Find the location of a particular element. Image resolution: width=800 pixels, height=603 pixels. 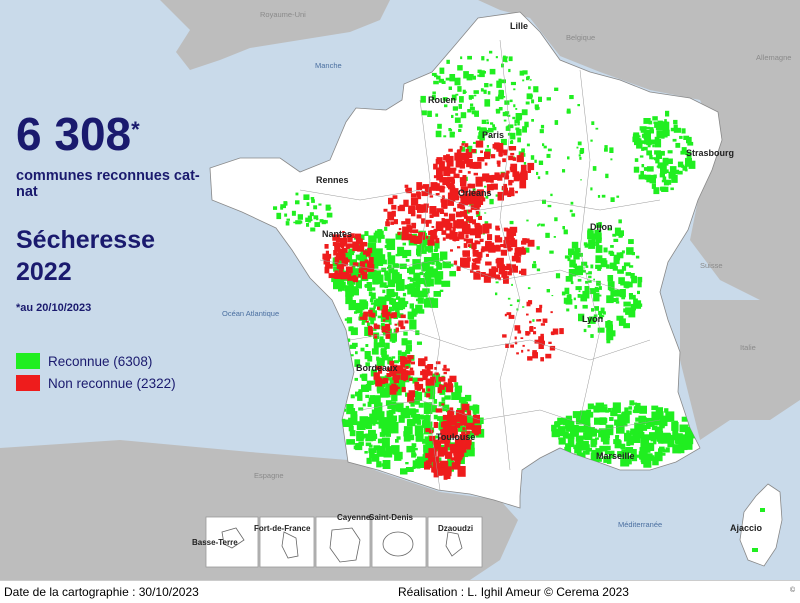

legend-label-recognized: Reconnue (6308) is located at coordinates (100, 361).